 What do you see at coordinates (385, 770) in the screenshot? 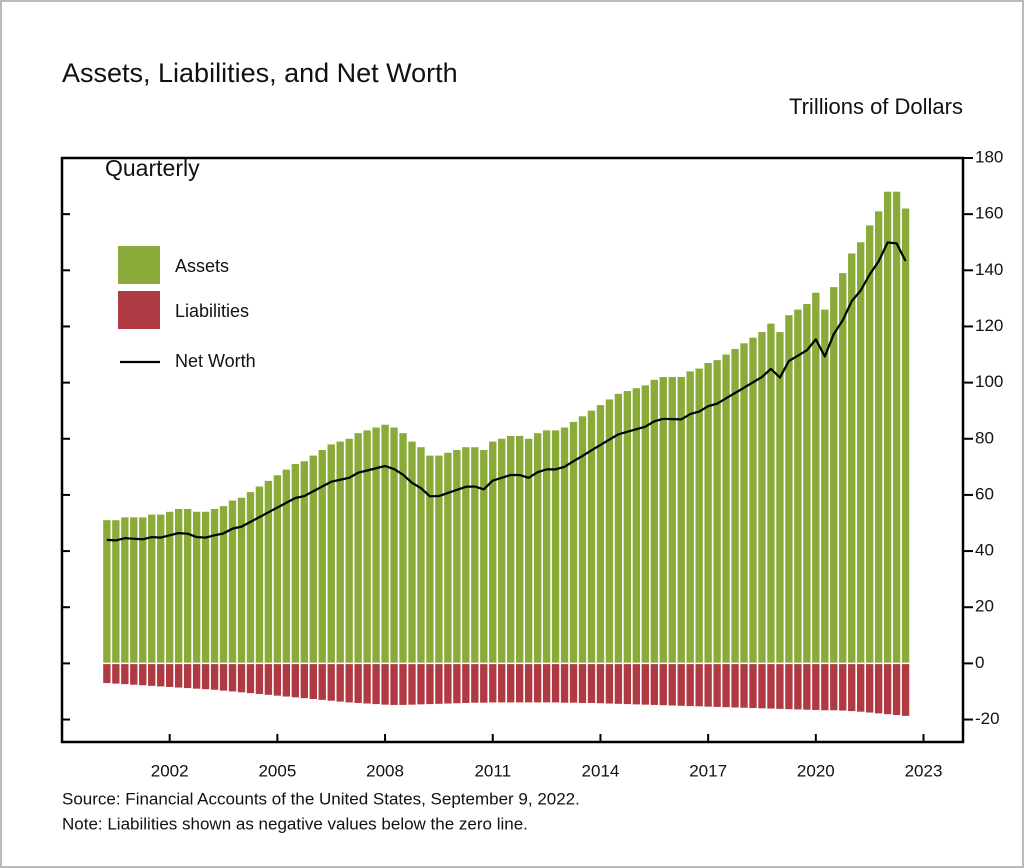
I see `x-tick-label: 2008` at bounding box center [385, 770].